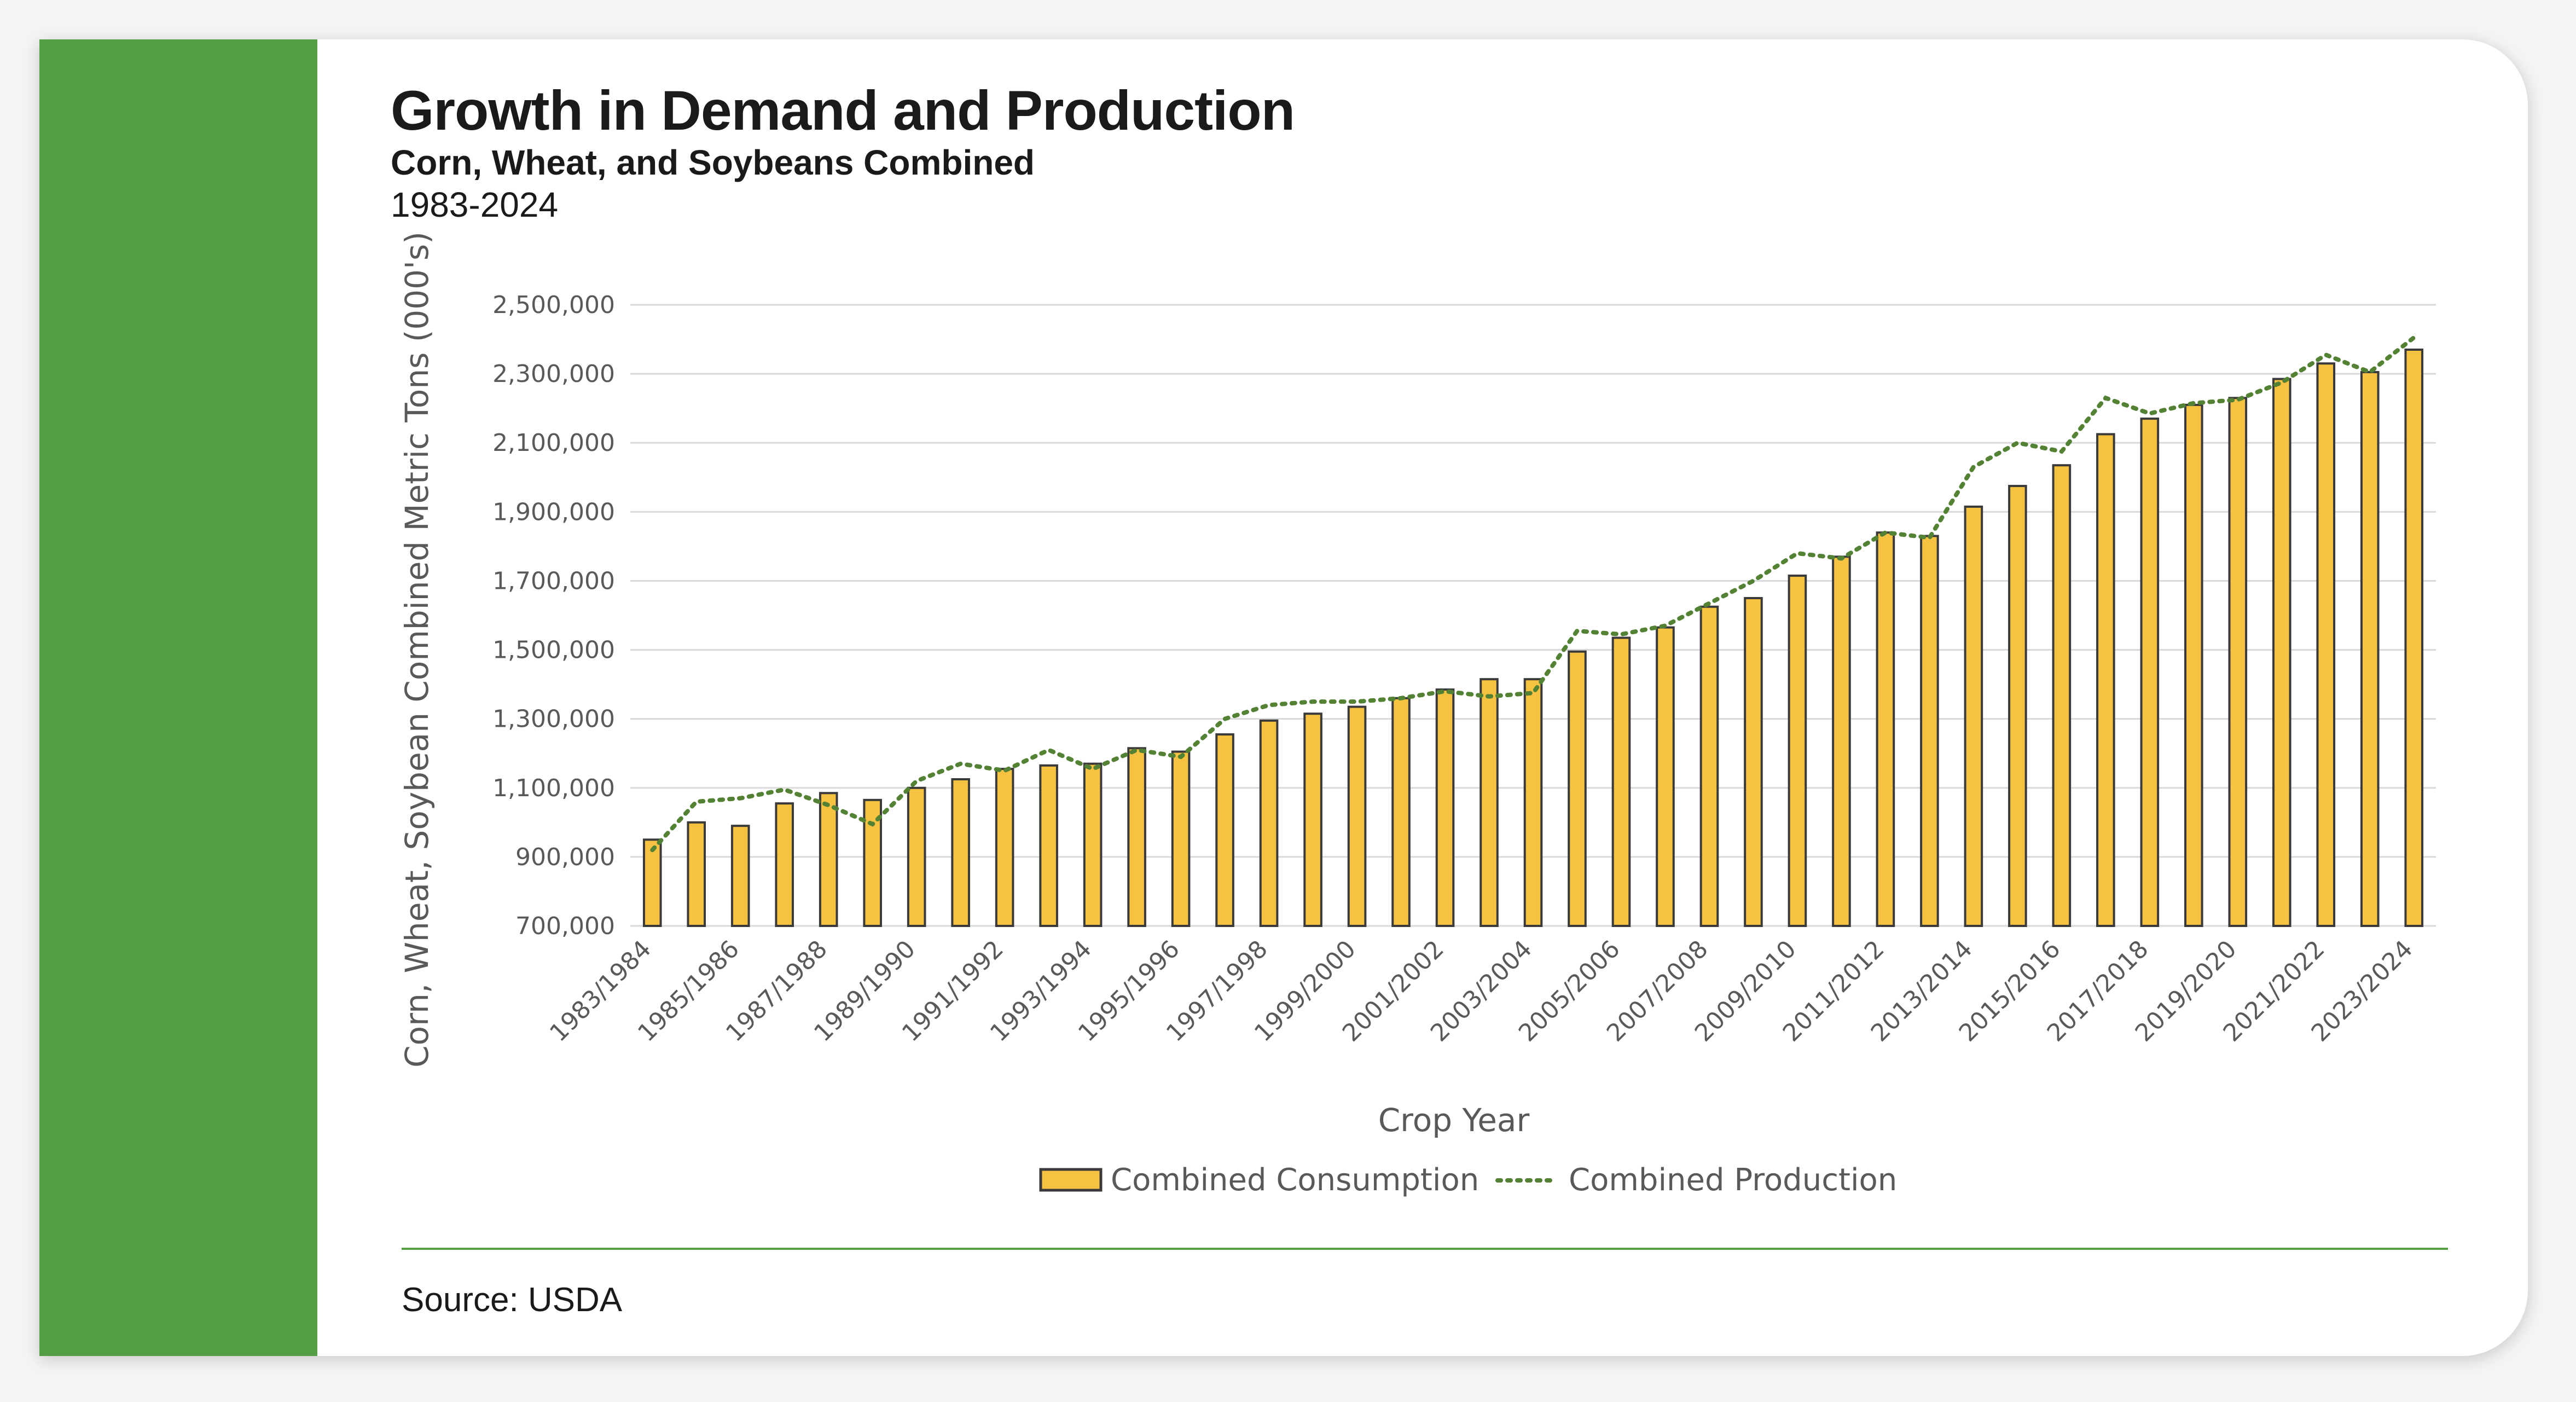 The height and width of the screenshot is (1402, 2576). I want to click on legend-label-production: Combined Production, so click(1733, 1180).